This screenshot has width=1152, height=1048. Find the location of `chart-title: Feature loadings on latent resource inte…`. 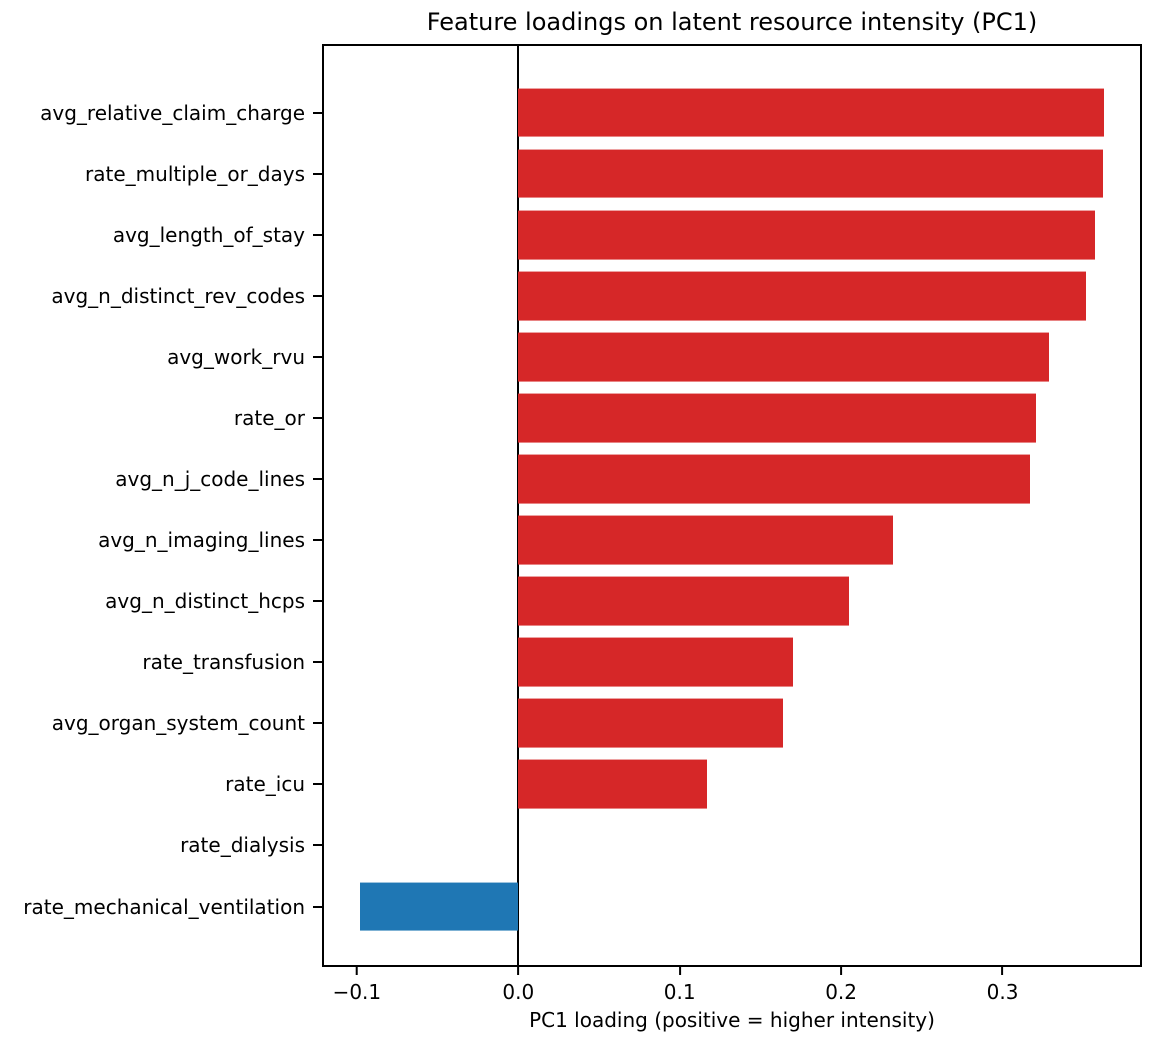

chart-title: Feature loadings on latent resource inte… is located at coordinates (732, 22).